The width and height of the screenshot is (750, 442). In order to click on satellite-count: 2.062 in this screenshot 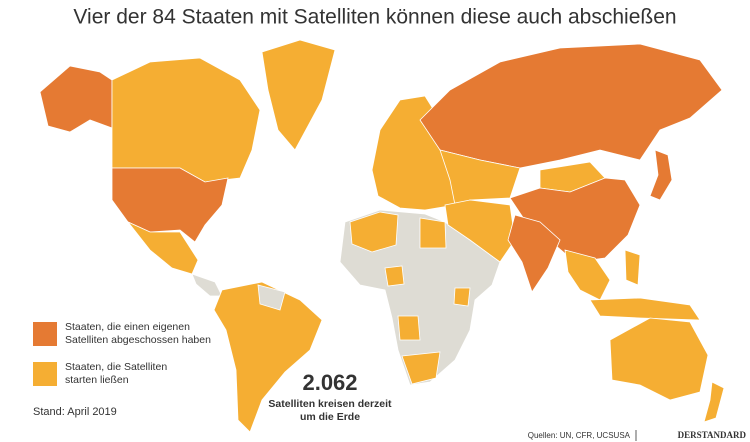, I will do `click(329, 382)`.